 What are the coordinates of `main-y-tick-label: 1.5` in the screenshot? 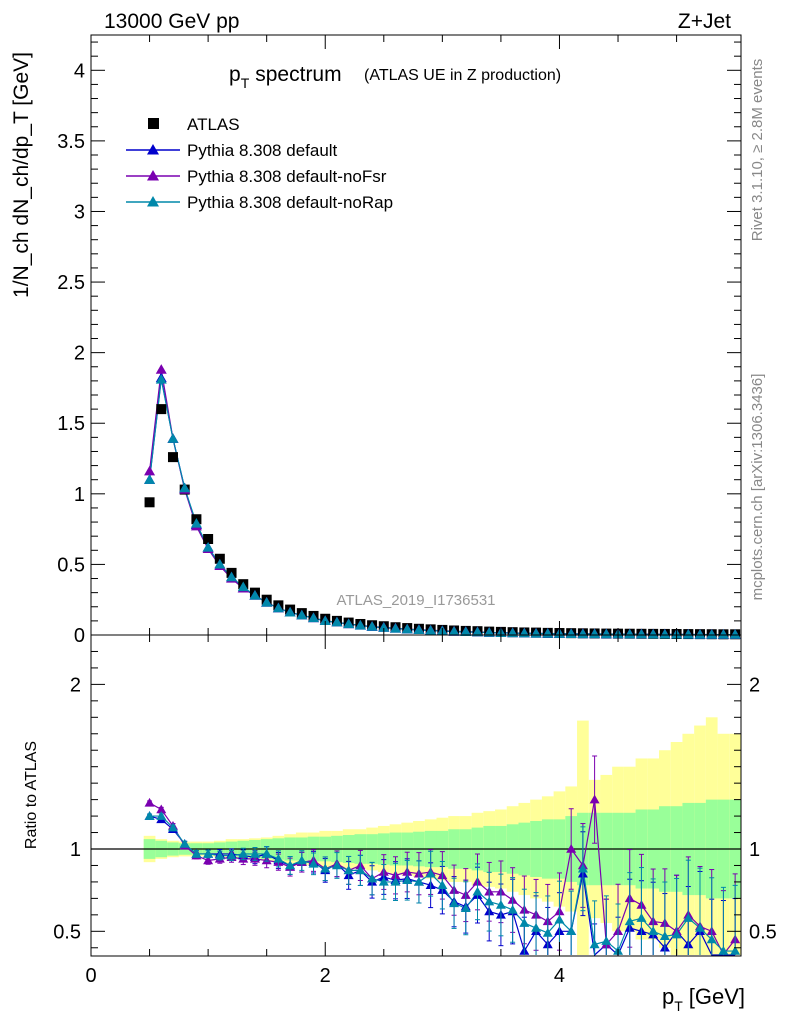 It's located at (71, 424).